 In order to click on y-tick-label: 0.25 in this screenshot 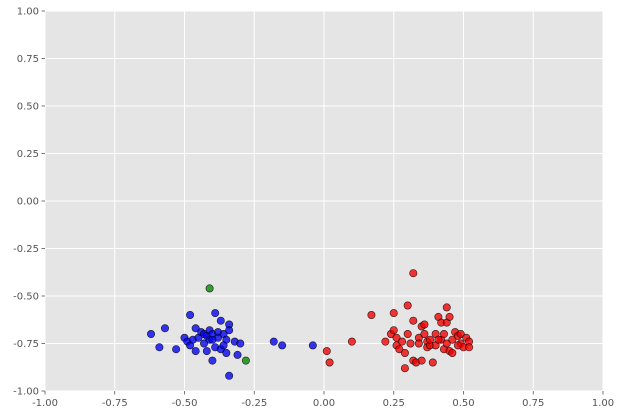, I will do `click(28, 154)`.